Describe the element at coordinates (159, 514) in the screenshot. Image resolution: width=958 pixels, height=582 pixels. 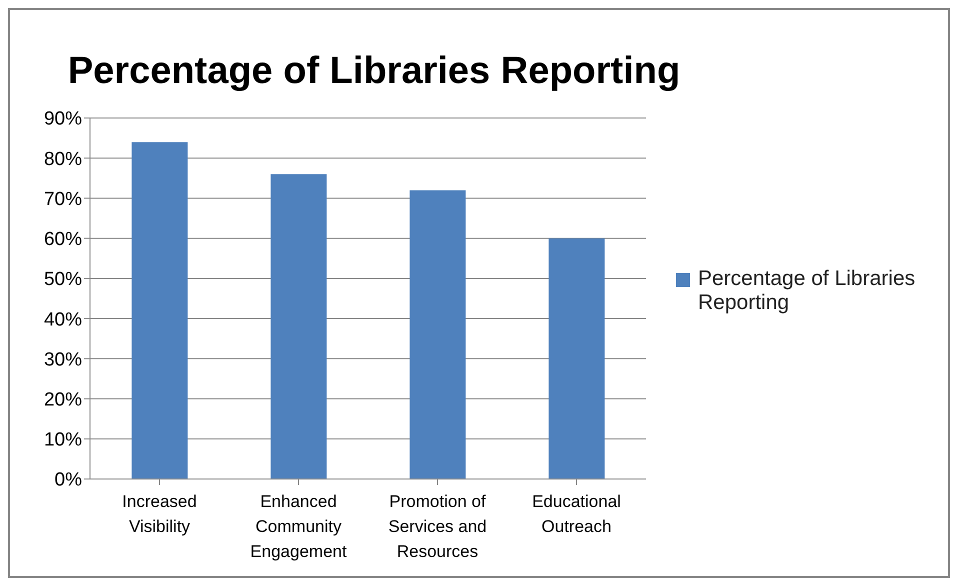
I see `x-tick-label: Increased Visibility` at that location.